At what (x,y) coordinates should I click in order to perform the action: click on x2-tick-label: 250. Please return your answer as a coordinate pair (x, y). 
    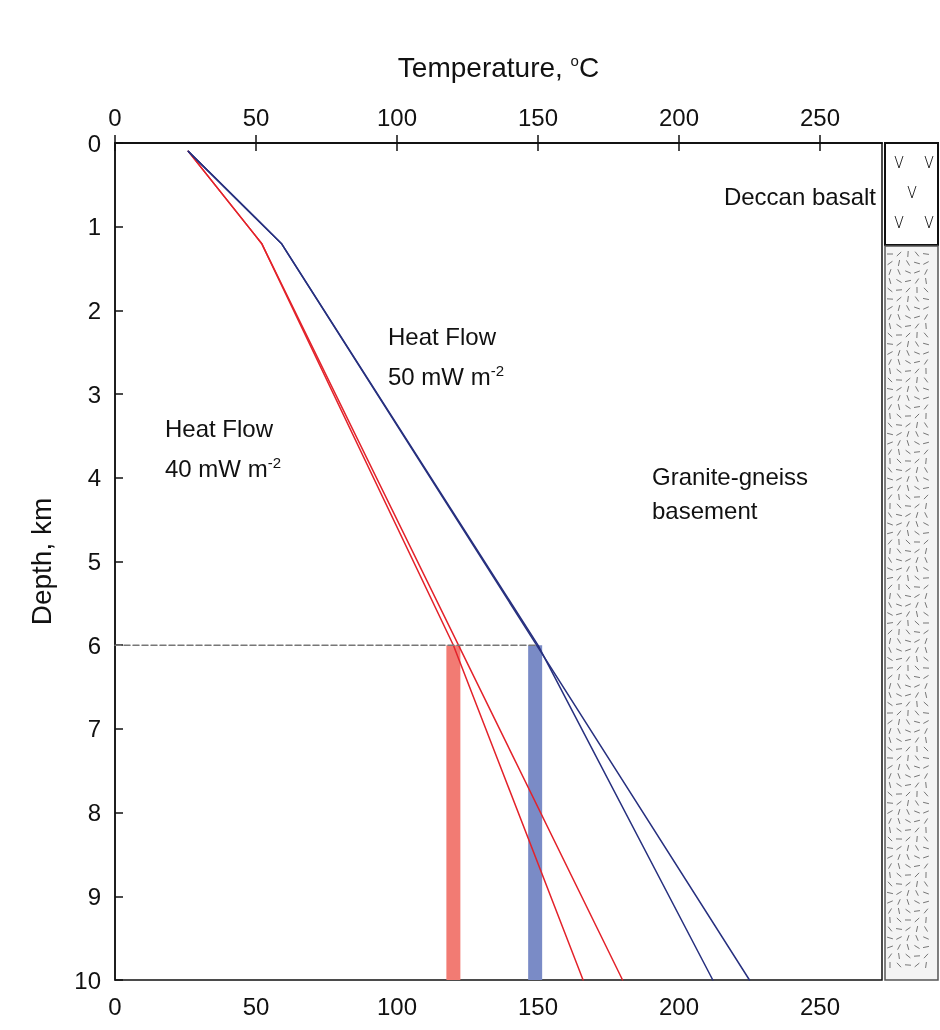
    Looking at the image, I should click on (819, 117).